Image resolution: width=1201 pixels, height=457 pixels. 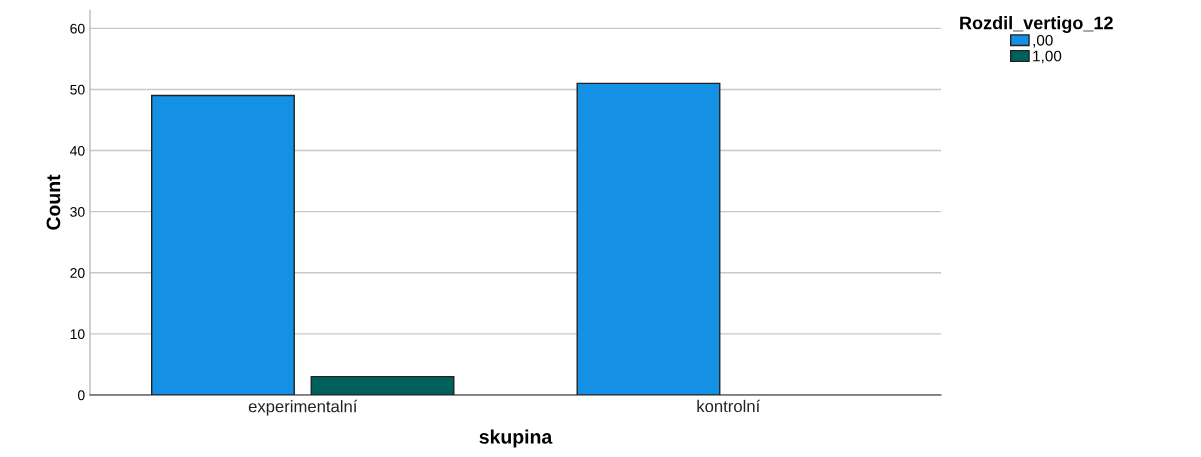 I want to click on legend-title: Rozdil_vertigo_12, so click(x=1036, y=24).